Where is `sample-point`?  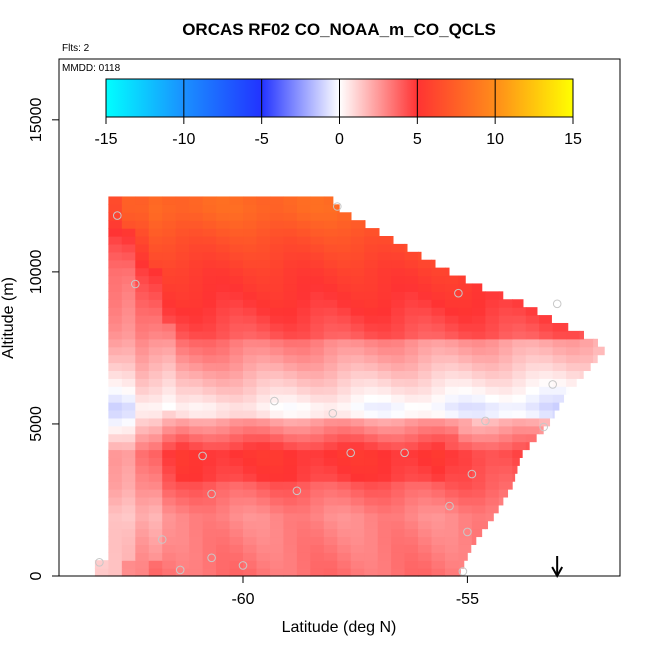 sample-point is located at coordinates (297, 491).